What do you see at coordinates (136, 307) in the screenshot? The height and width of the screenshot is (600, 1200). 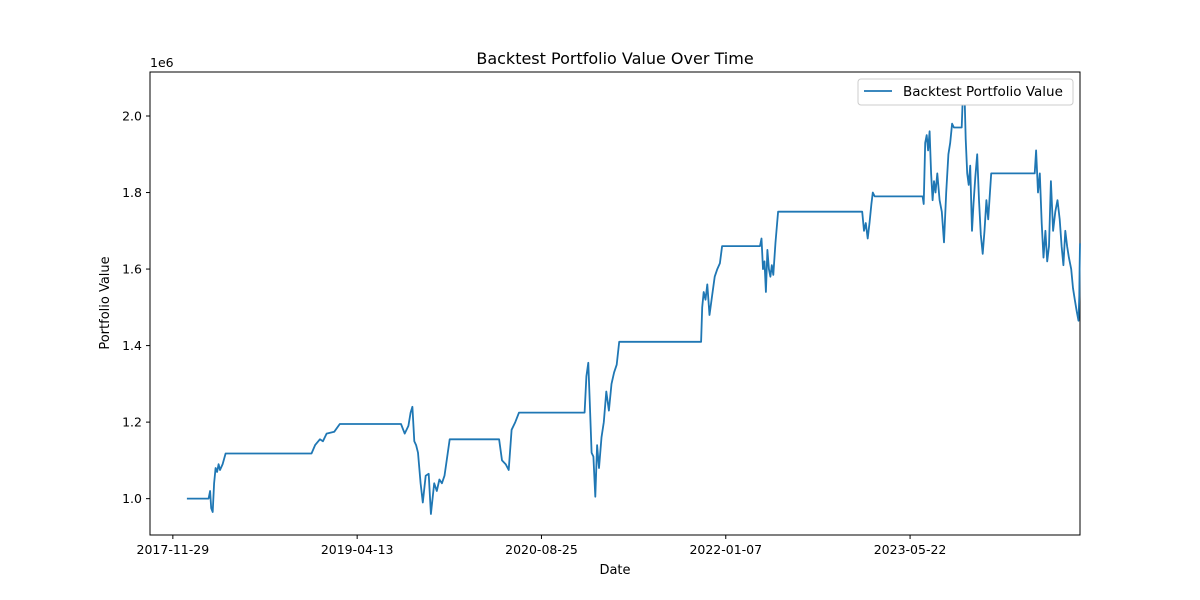 I see `y-axis: 1.0 1.2 1.4 1.6 1.8 2.0` at bounding box center [136, 307].